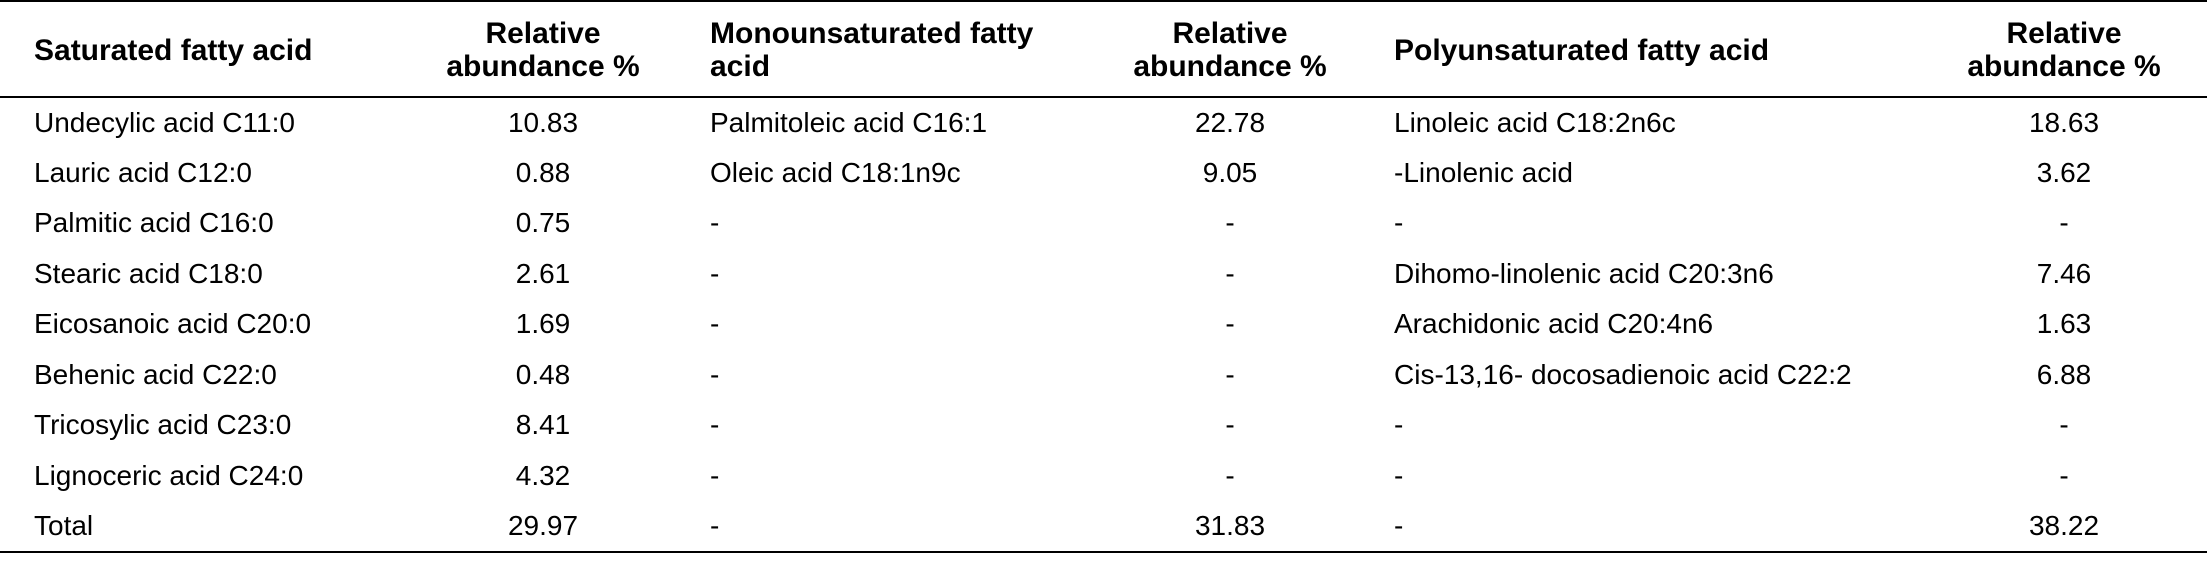  I want to click on table-row: Palmitic acid C16:0 0.75 - - - -, so click(1103, 223).